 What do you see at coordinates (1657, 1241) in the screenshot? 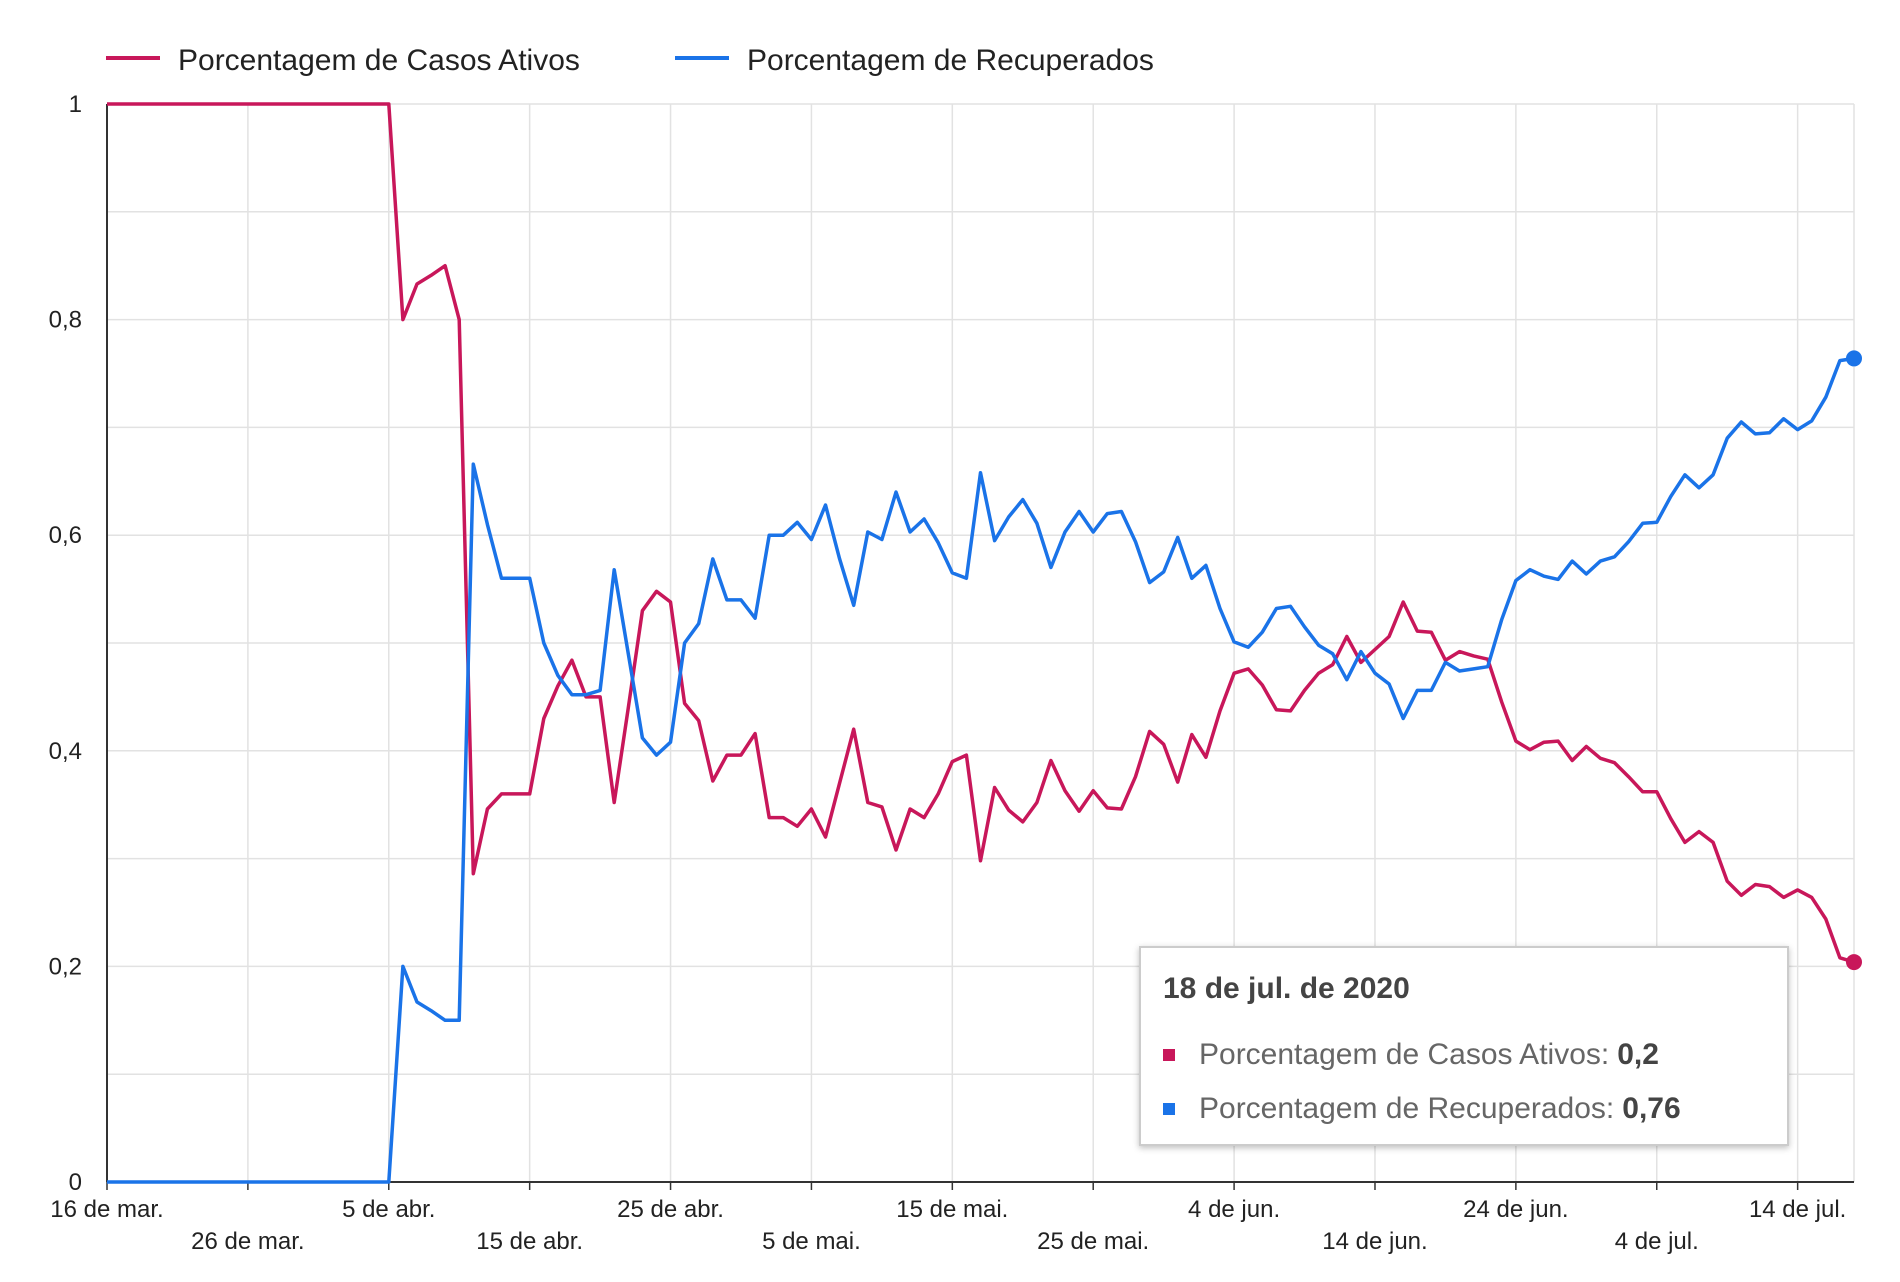
I see `x-tick-label: 4 de jul.` at bounding box center [1657, 1241].